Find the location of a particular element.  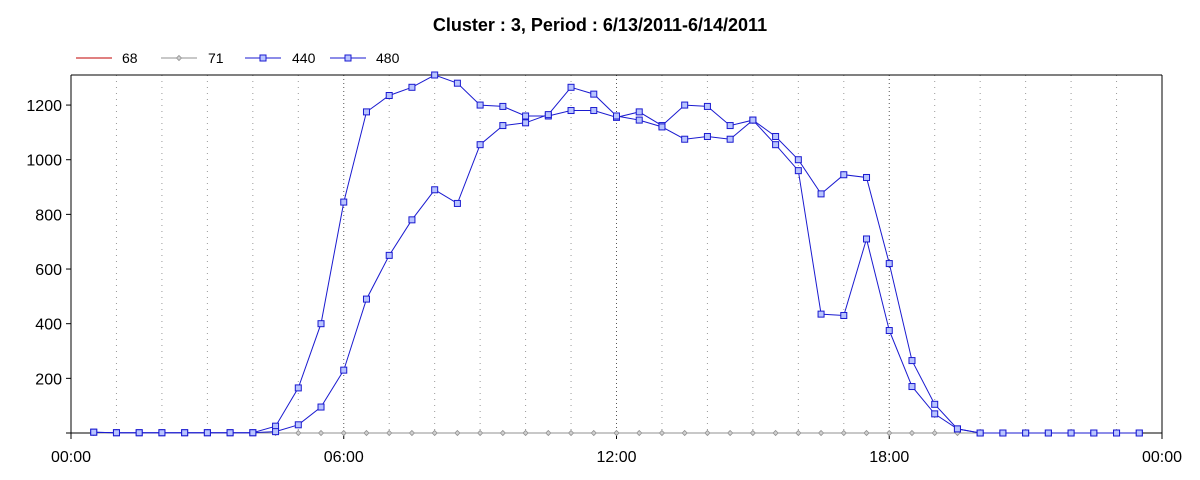

y-tick-label: 1200 is located at coordinates (44, 106).